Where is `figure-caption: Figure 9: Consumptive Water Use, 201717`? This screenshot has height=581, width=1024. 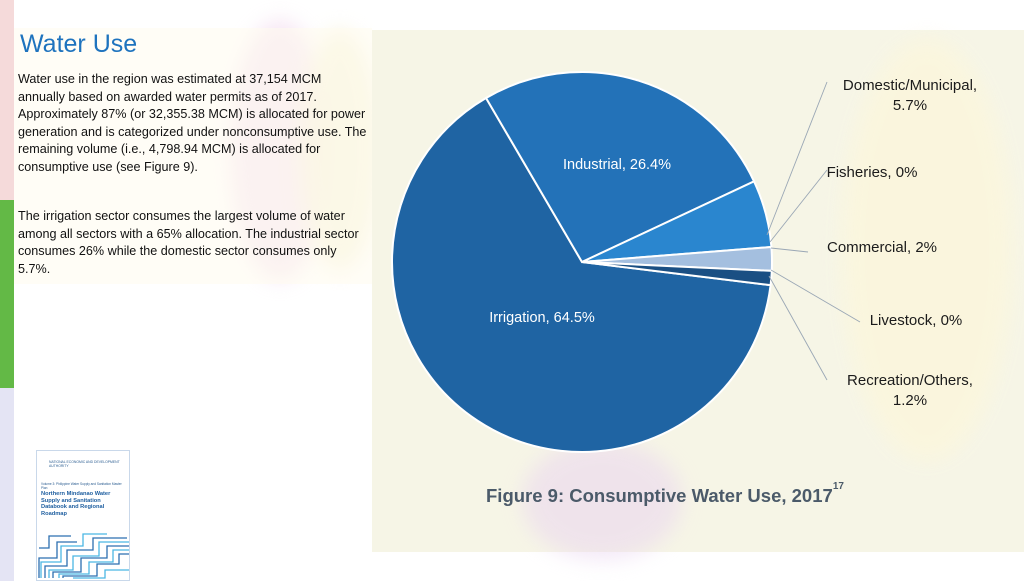
figure-caption: Figure 9: Consumptive Water Use, 201717 is located at coordinates (665, 494).